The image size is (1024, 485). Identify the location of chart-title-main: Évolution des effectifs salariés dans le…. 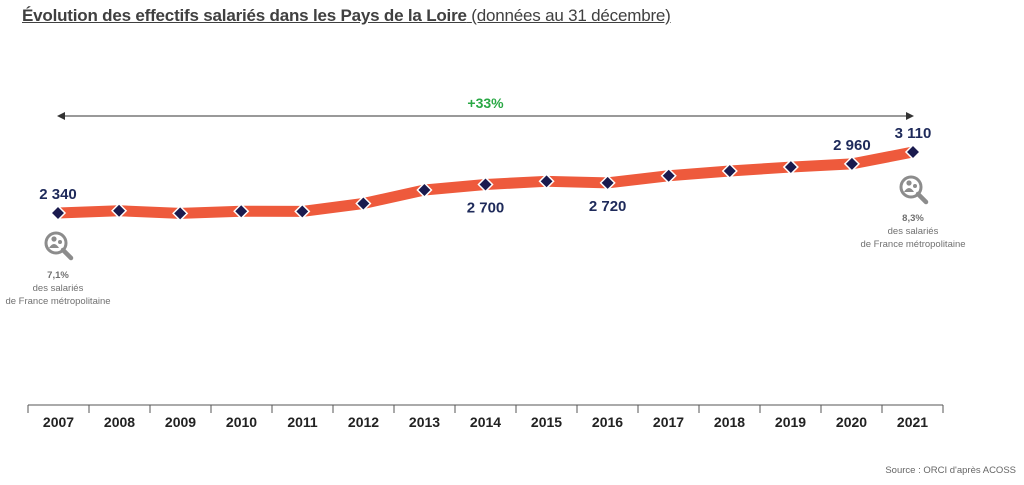
(244, 15).